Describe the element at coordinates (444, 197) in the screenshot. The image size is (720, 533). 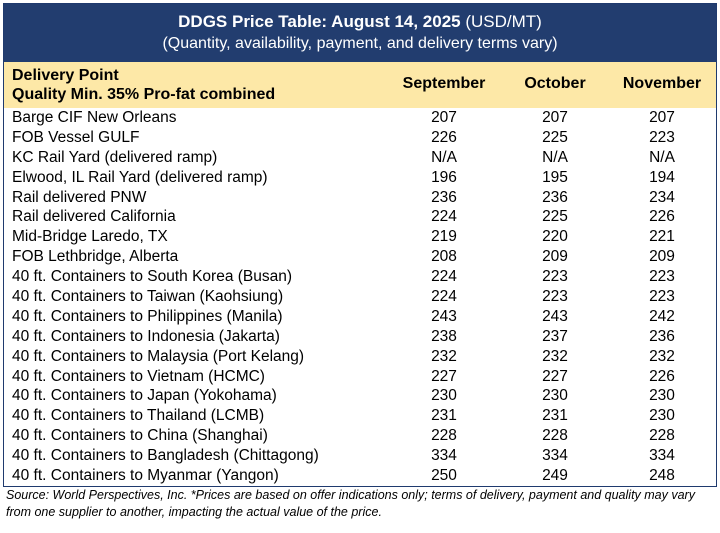
I see `september-price-cell: 236` at that location.